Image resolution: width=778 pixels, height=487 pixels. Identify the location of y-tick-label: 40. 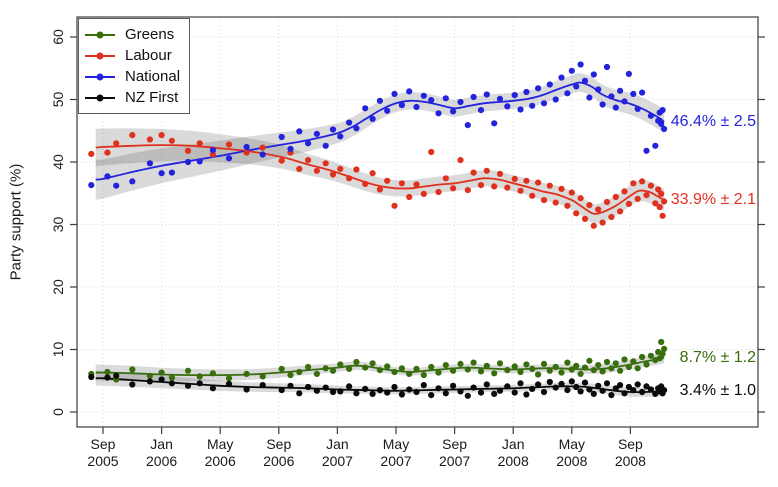
(58, 162).